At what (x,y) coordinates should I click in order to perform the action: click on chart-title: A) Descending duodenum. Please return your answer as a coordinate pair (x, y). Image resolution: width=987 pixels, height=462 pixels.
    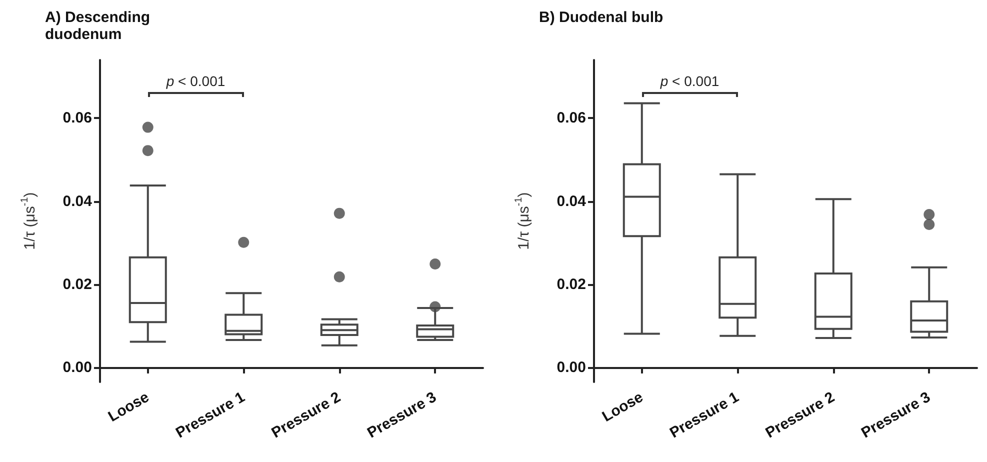
    Looking at the image, I should click on (99, 26).